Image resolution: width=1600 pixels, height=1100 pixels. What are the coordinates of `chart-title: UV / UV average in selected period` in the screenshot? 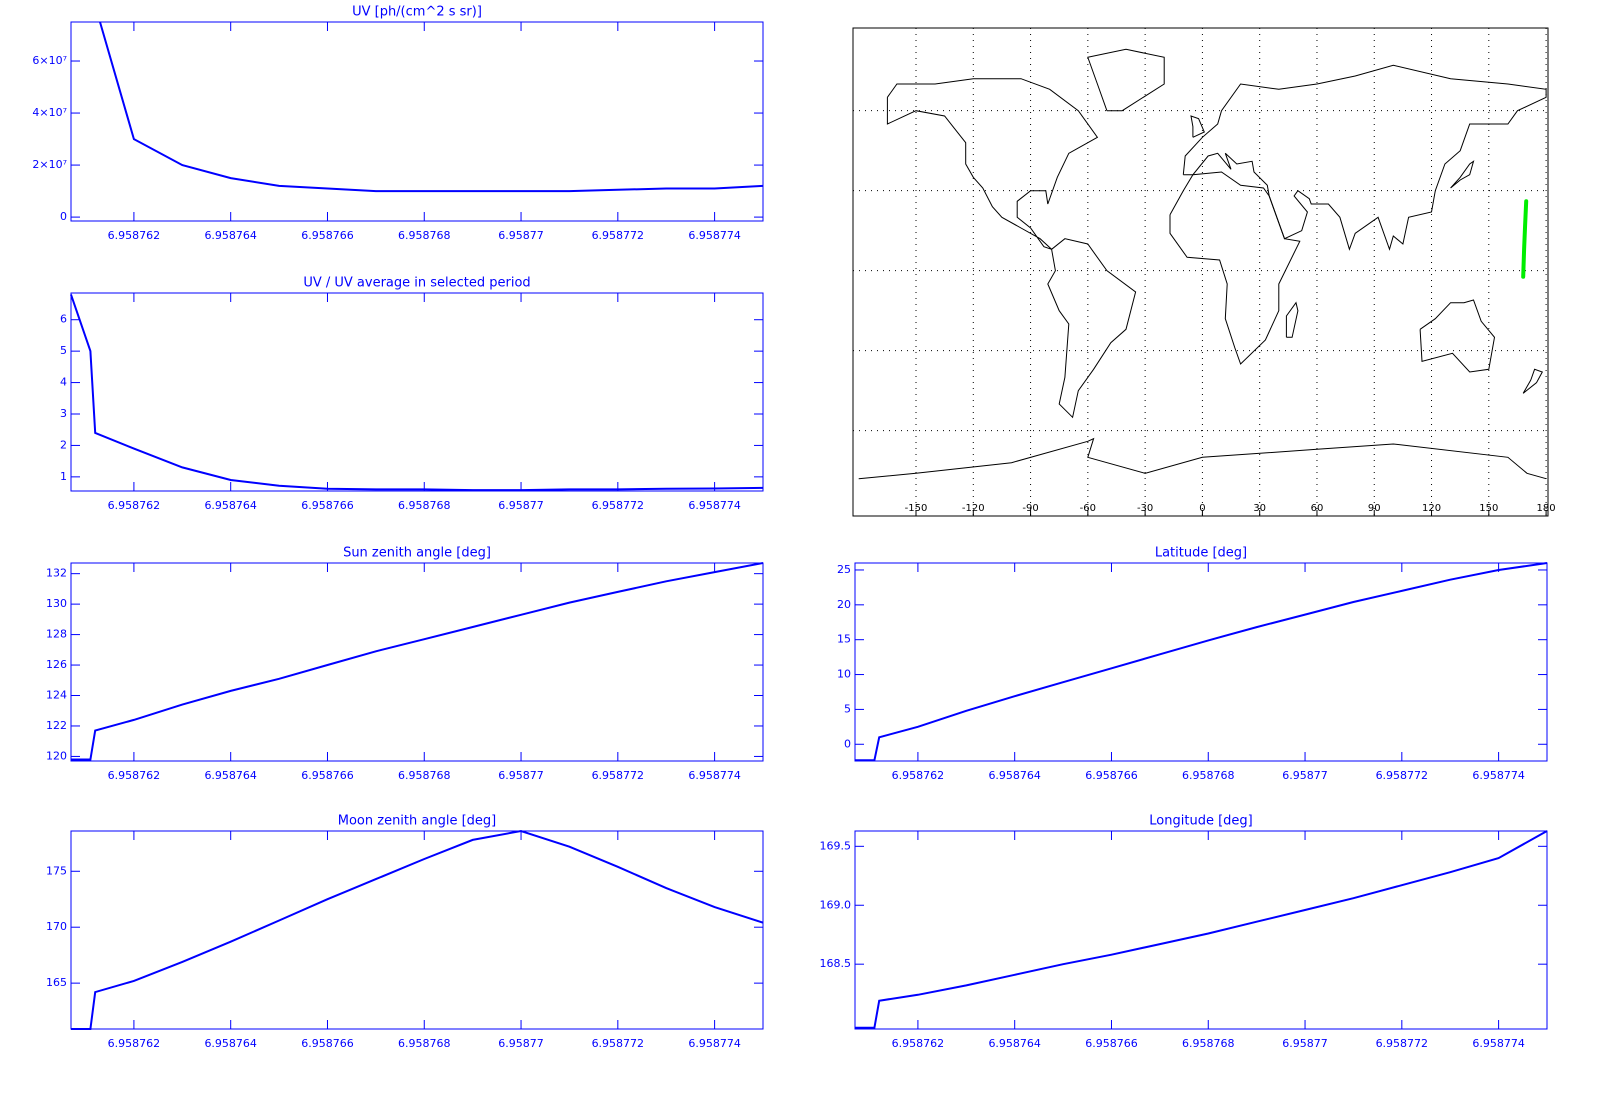 It's located at (416, 283).